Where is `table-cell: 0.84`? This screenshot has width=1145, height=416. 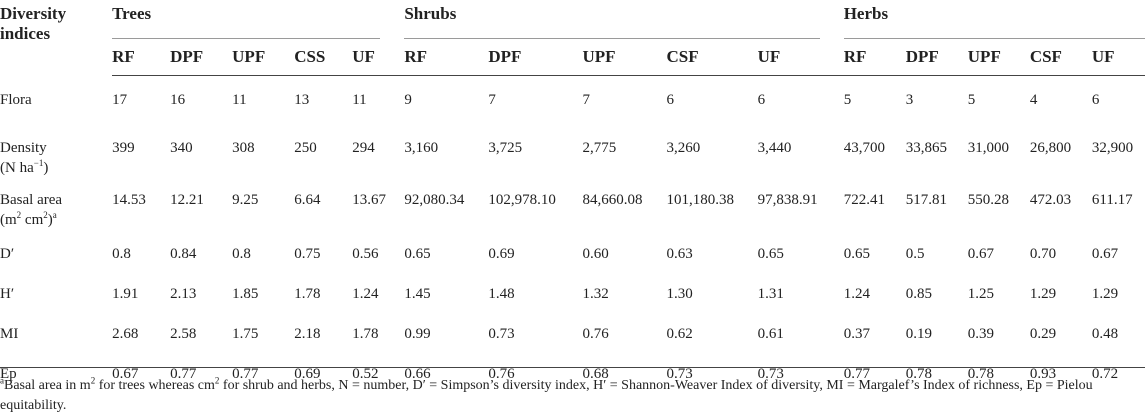 table-cell: 0.84 is located at coordinates (183, 253).